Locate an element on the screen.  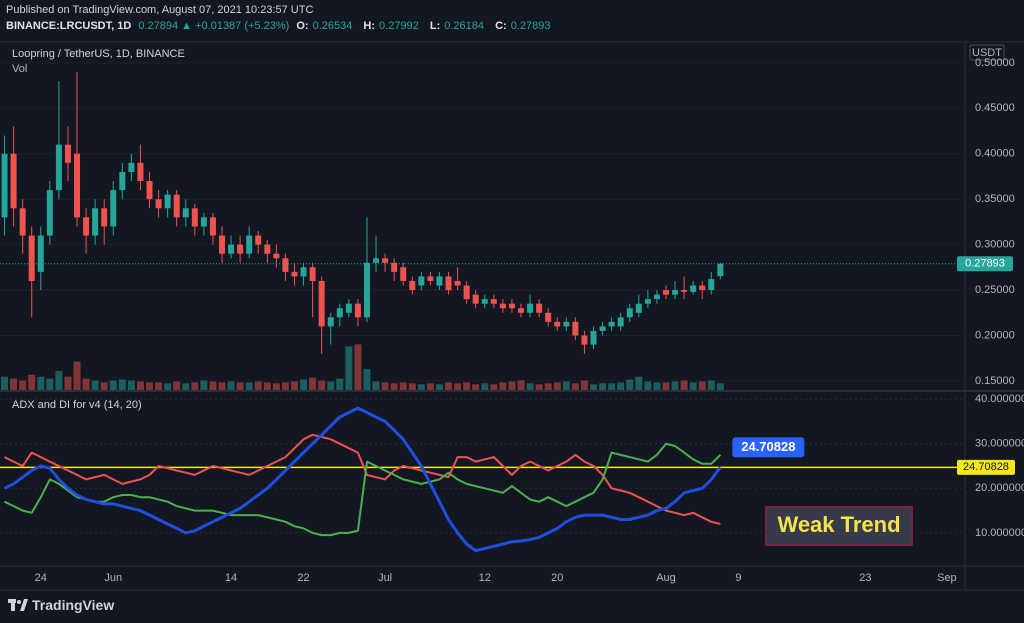
symbol: BINANCE:LRCUSDT, 1D is located at coordinates (69, 26).